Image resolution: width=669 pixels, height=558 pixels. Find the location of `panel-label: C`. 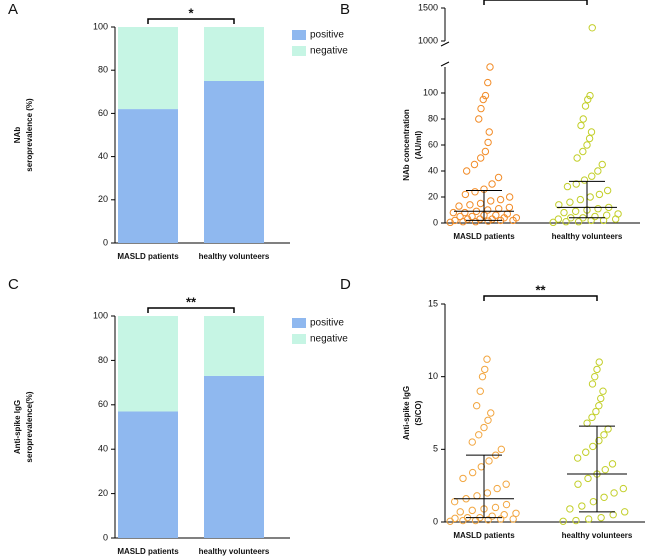

panel-label: C is located at coordinates (13, 284).